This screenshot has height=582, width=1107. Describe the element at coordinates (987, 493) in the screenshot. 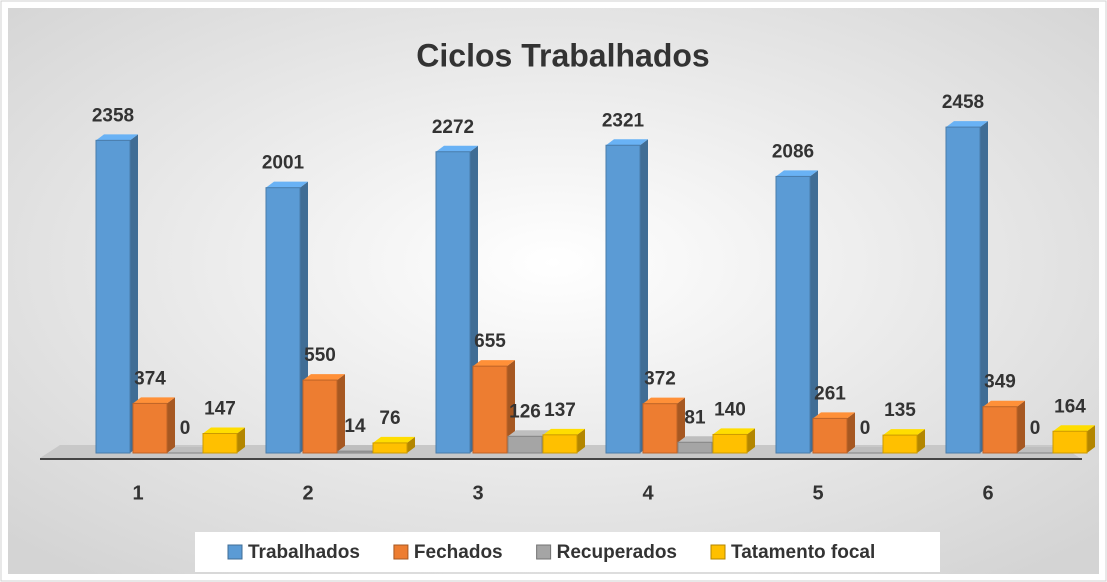

I see `x-tick-label: 6` at that location.